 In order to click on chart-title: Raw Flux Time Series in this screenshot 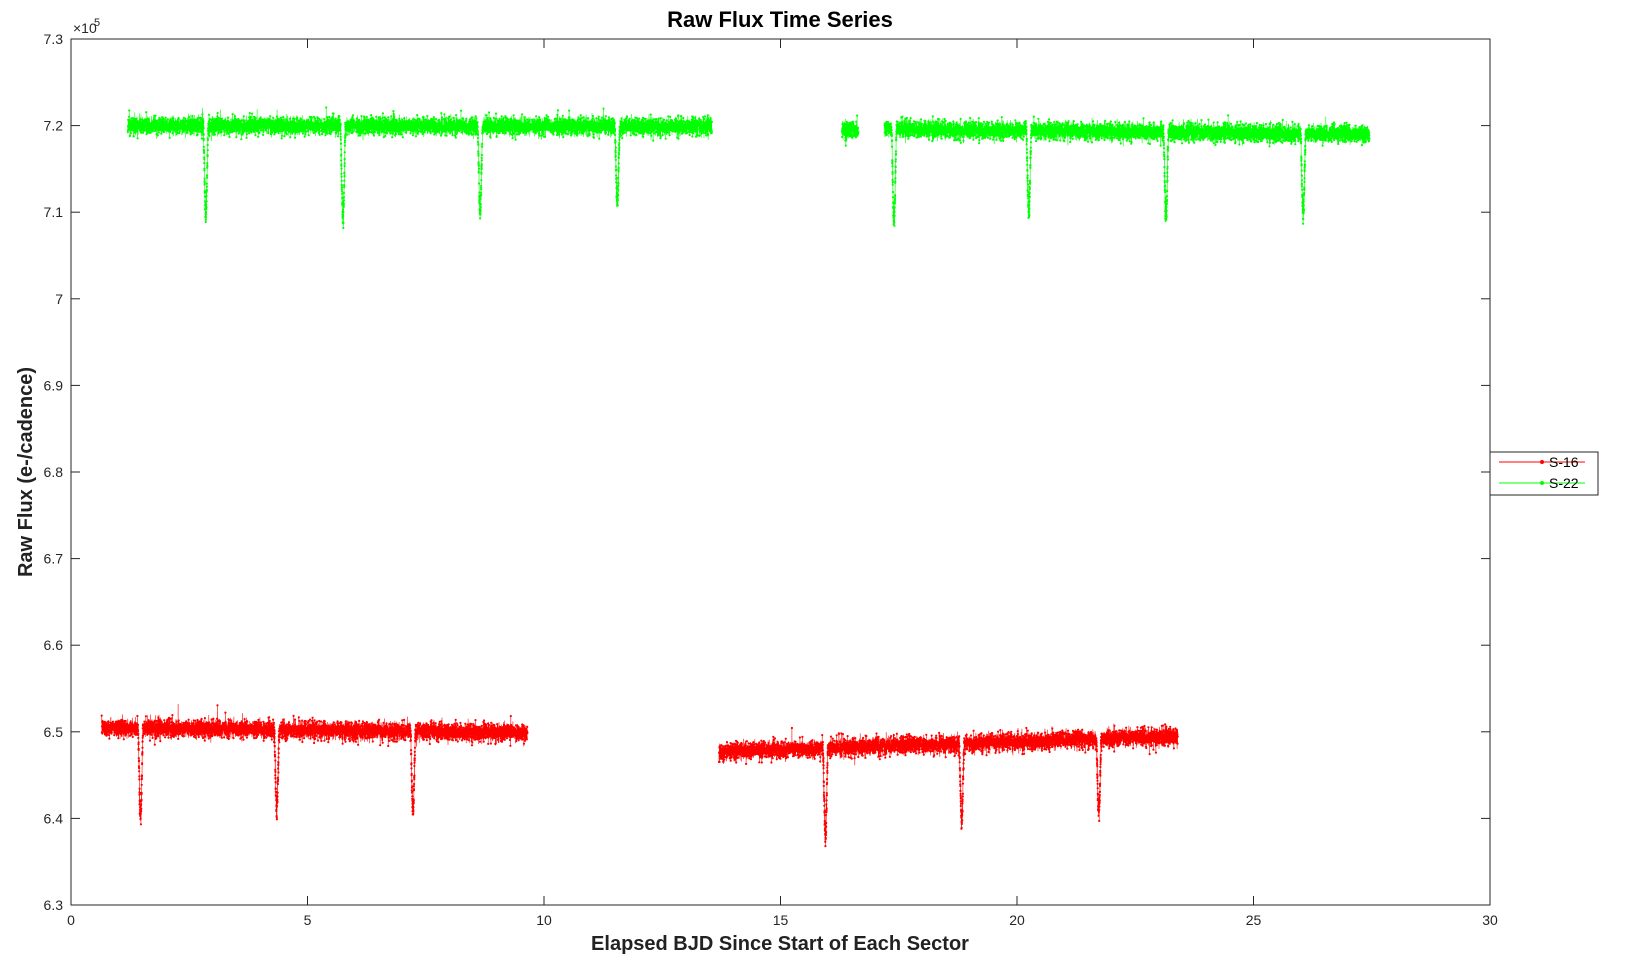, I will do `click(780, 19)`.